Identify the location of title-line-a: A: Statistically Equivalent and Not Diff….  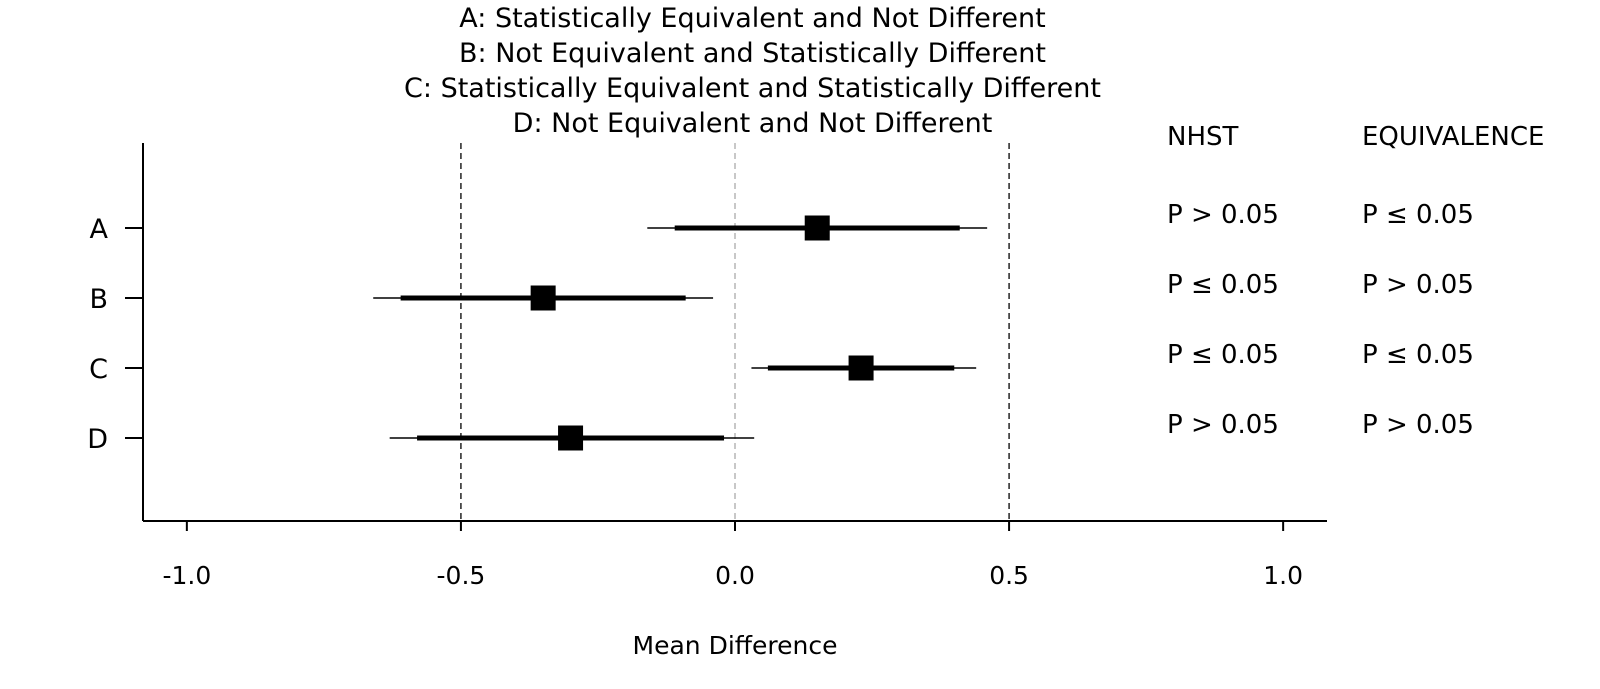
(752, 18).